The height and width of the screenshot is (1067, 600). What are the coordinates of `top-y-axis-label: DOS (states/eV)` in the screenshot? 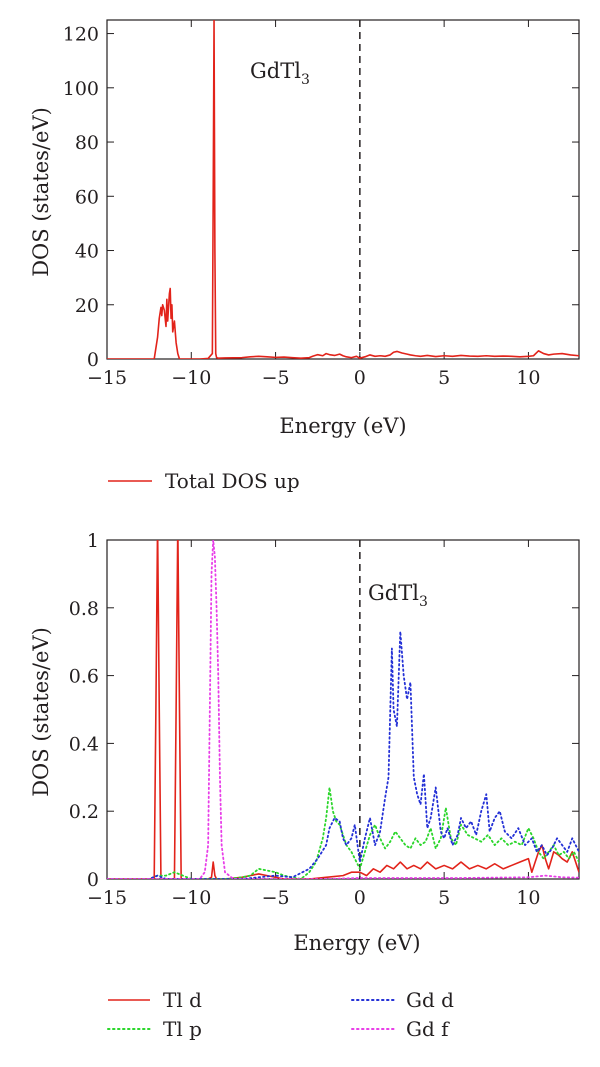 It's located at (41, 192).